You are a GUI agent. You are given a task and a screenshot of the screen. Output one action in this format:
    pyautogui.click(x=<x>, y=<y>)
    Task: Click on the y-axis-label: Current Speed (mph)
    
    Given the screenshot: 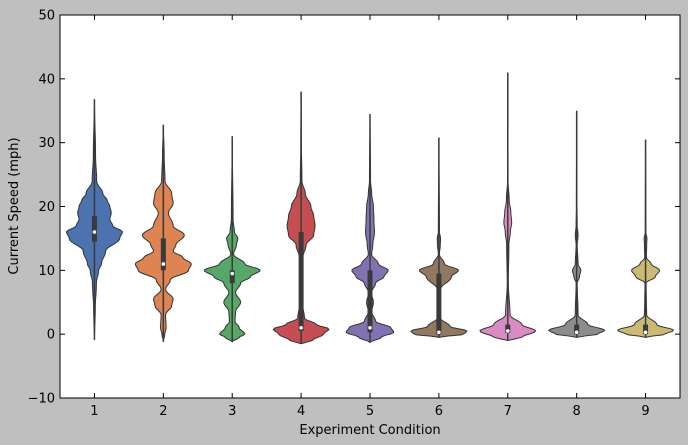 What is the action you would take?
    pyautogui.click(x=14, y=205)
    